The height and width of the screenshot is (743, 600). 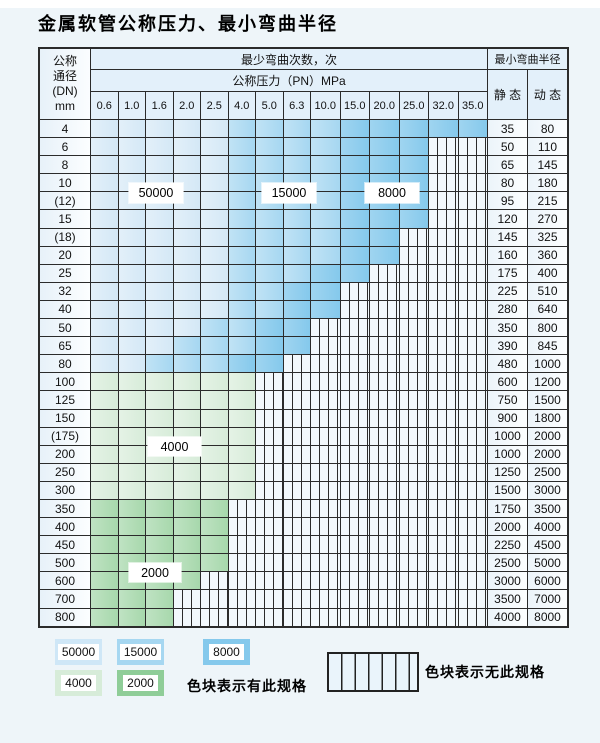 What do you see at coordinates (547, 328) in the screenshot?
I see `dynamic-radius-value: 800` at bounding box center [547, 328].